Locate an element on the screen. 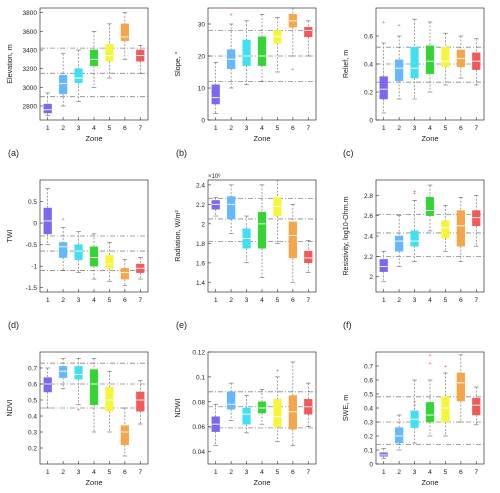 The image size is (500, 493). y-tick-label: 3600 is located at coordinates (30, 32).